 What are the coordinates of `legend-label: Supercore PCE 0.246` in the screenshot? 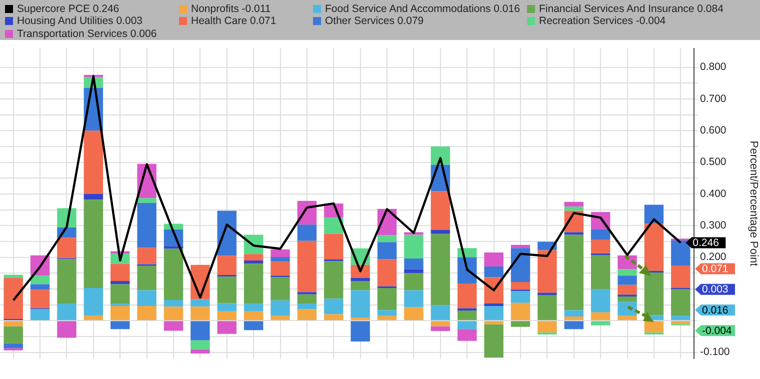 It's located at (68, 9).